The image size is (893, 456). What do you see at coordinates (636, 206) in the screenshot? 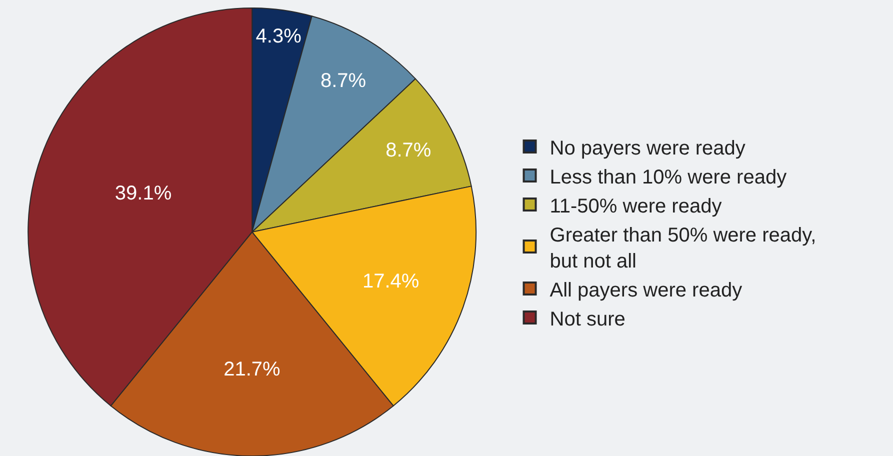
I see `legend-label: 11-50% were ready` at bounding box center [636, 206].